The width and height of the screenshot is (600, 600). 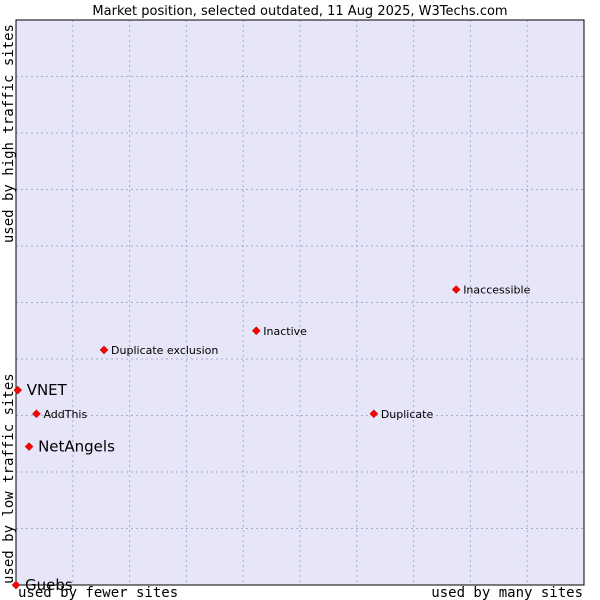 What do you see at coordinates (507, 592) in the screenshot?
I see `x-axis-label-right: used by many sites` at bounding box center [507, 592].